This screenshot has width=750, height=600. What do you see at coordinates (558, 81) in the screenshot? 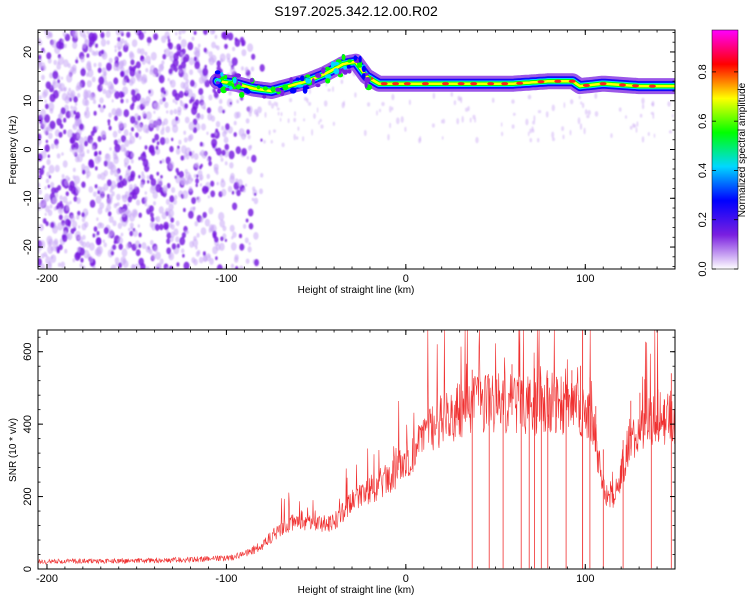
I see `spectrogram-ridge-peak` at bounding box center [558, 81].